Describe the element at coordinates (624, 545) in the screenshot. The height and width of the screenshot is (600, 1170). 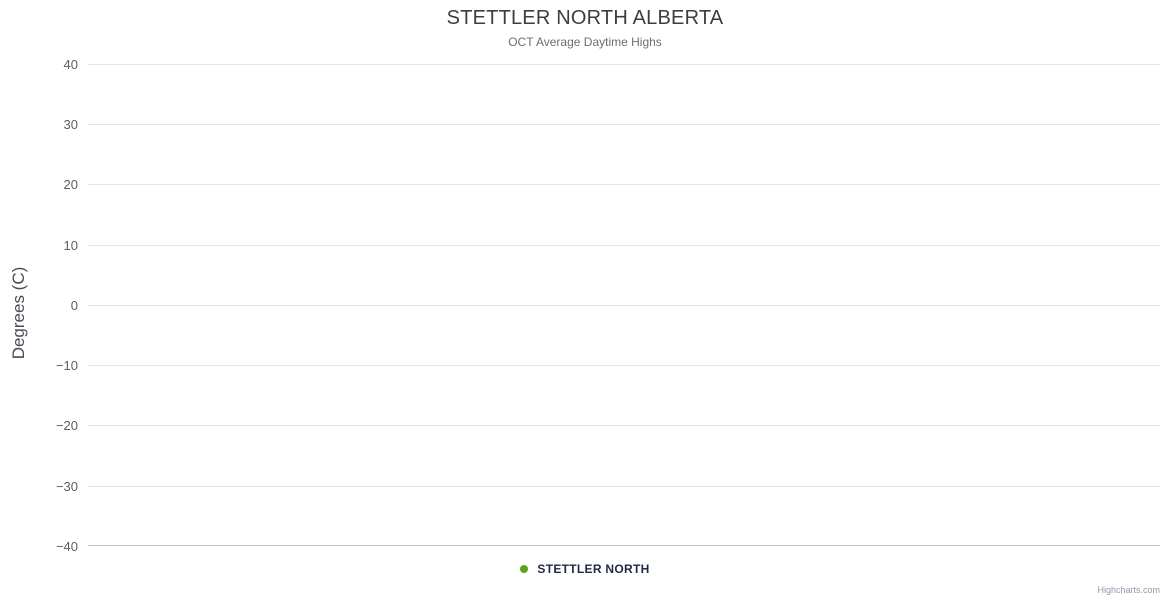
I see `x-axis-line` at that location.